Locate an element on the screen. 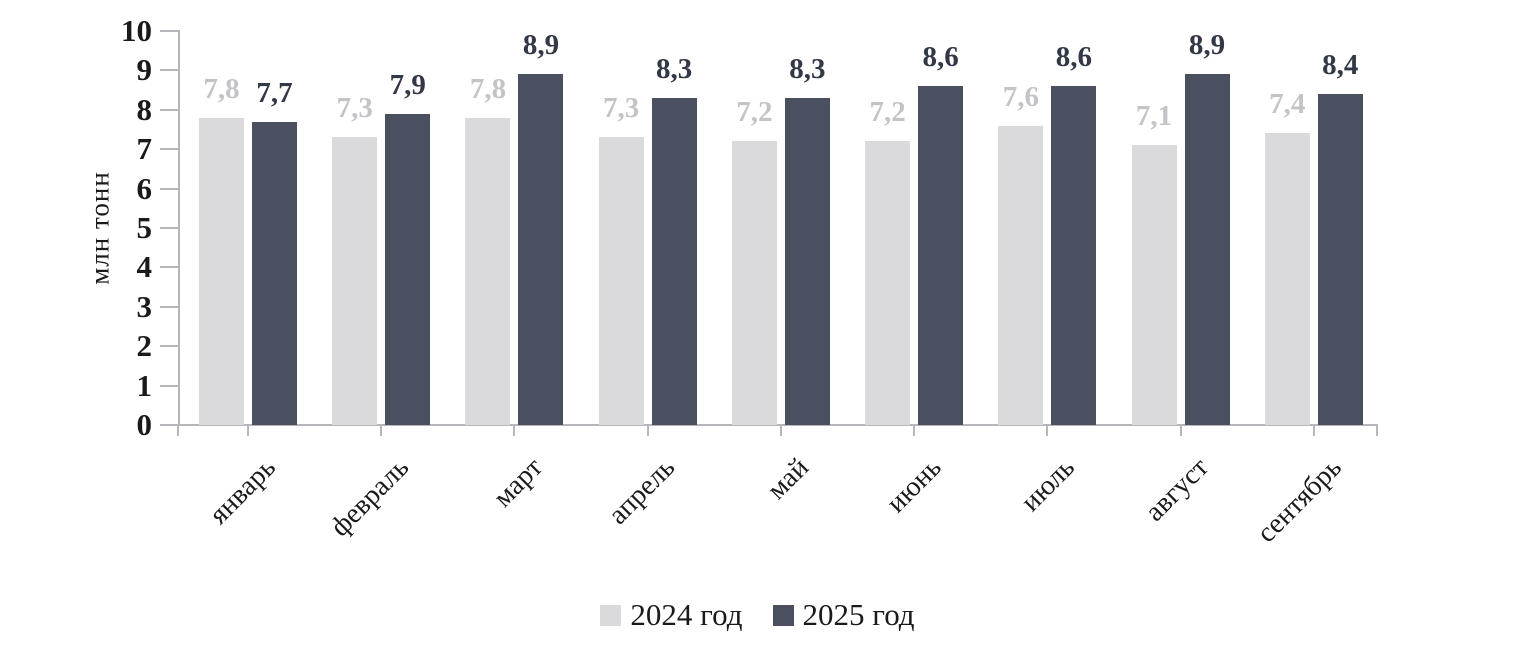 The width and height of the screenshot is (1515, 655). bar-2025-август is located at coordinates (1207, 249).